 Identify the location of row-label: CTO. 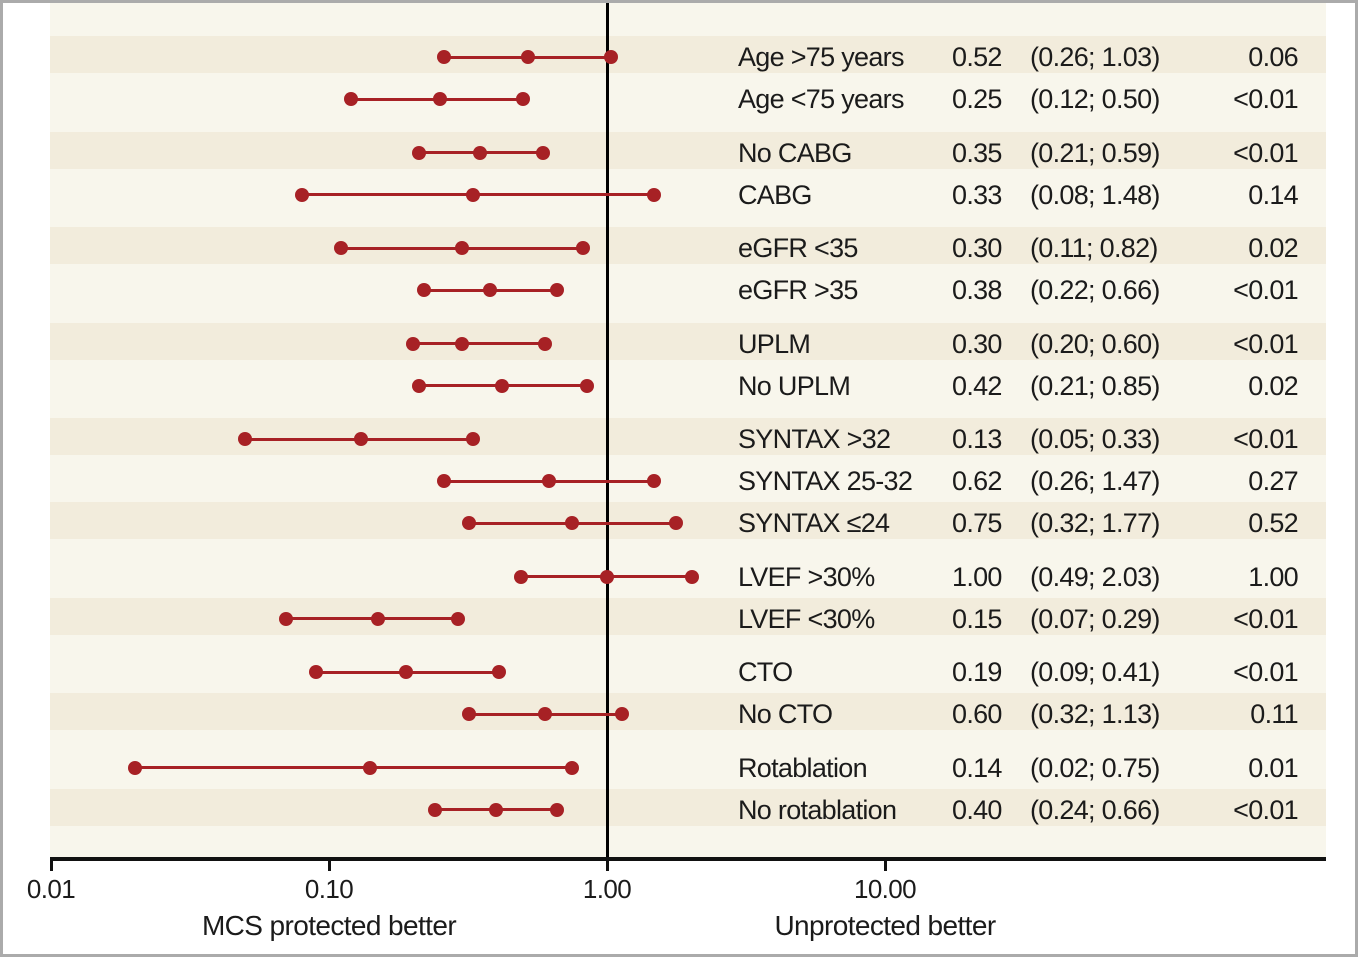
(765, 672).